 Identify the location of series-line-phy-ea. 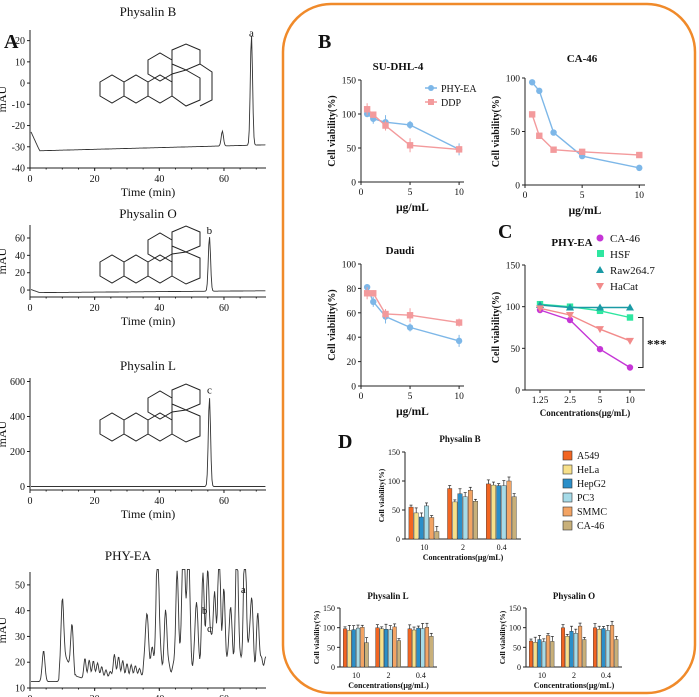
(585, 125).